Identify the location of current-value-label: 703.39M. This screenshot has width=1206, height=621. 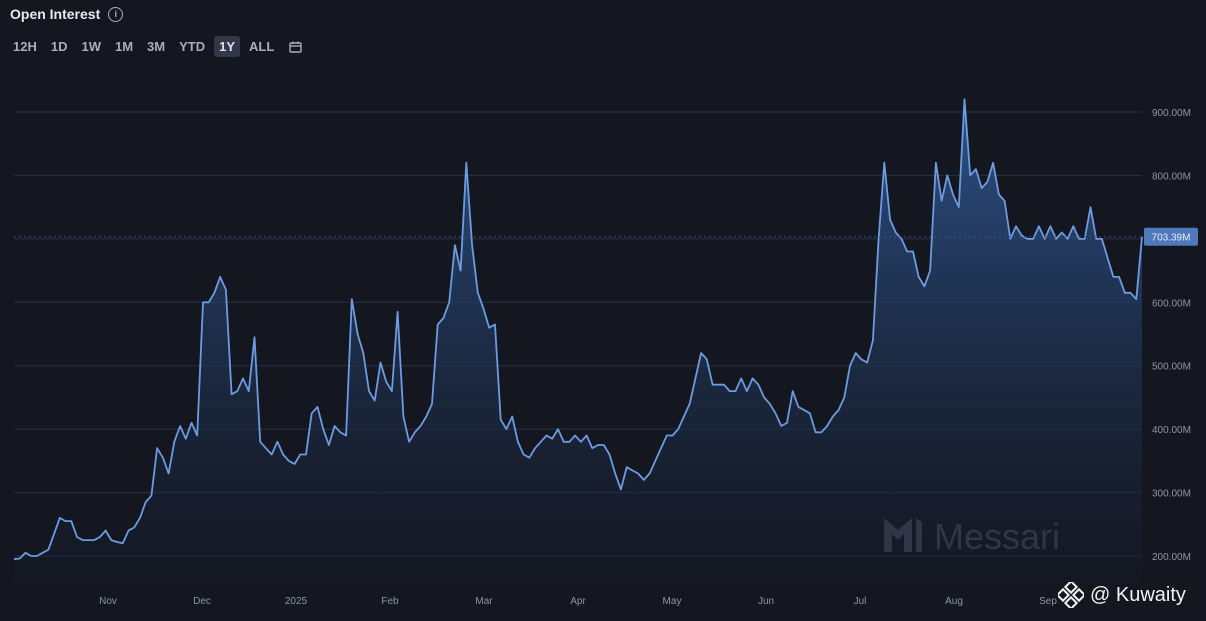
(1171, 238).